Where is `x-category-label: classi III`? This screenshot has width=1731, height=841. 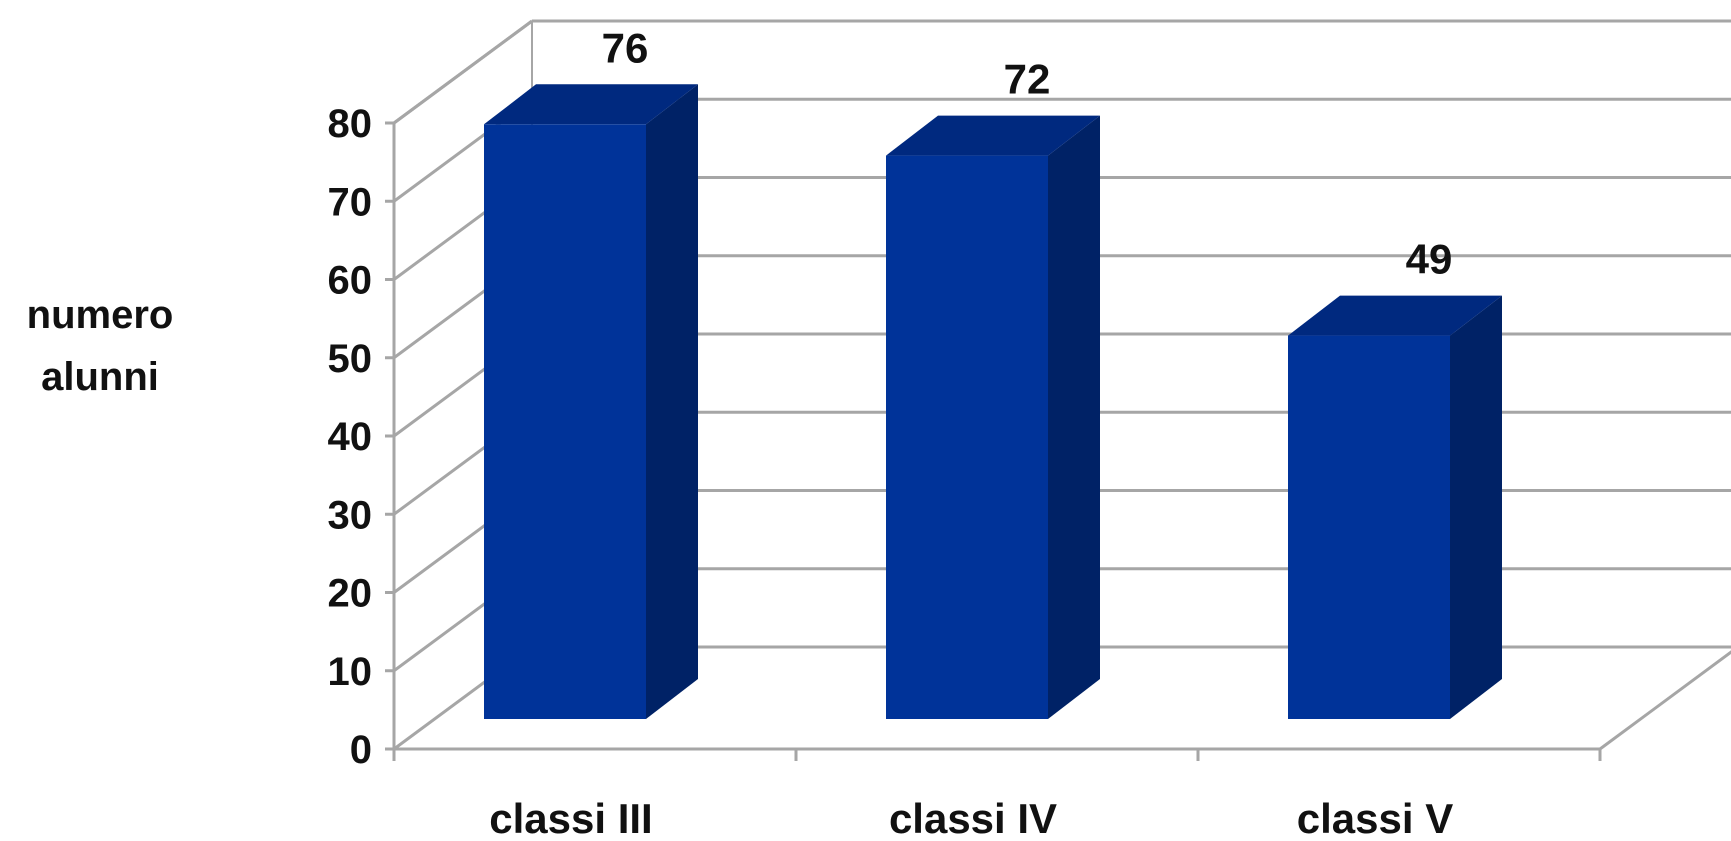
x-category-label: classi III is located at coordinates (570, 818).